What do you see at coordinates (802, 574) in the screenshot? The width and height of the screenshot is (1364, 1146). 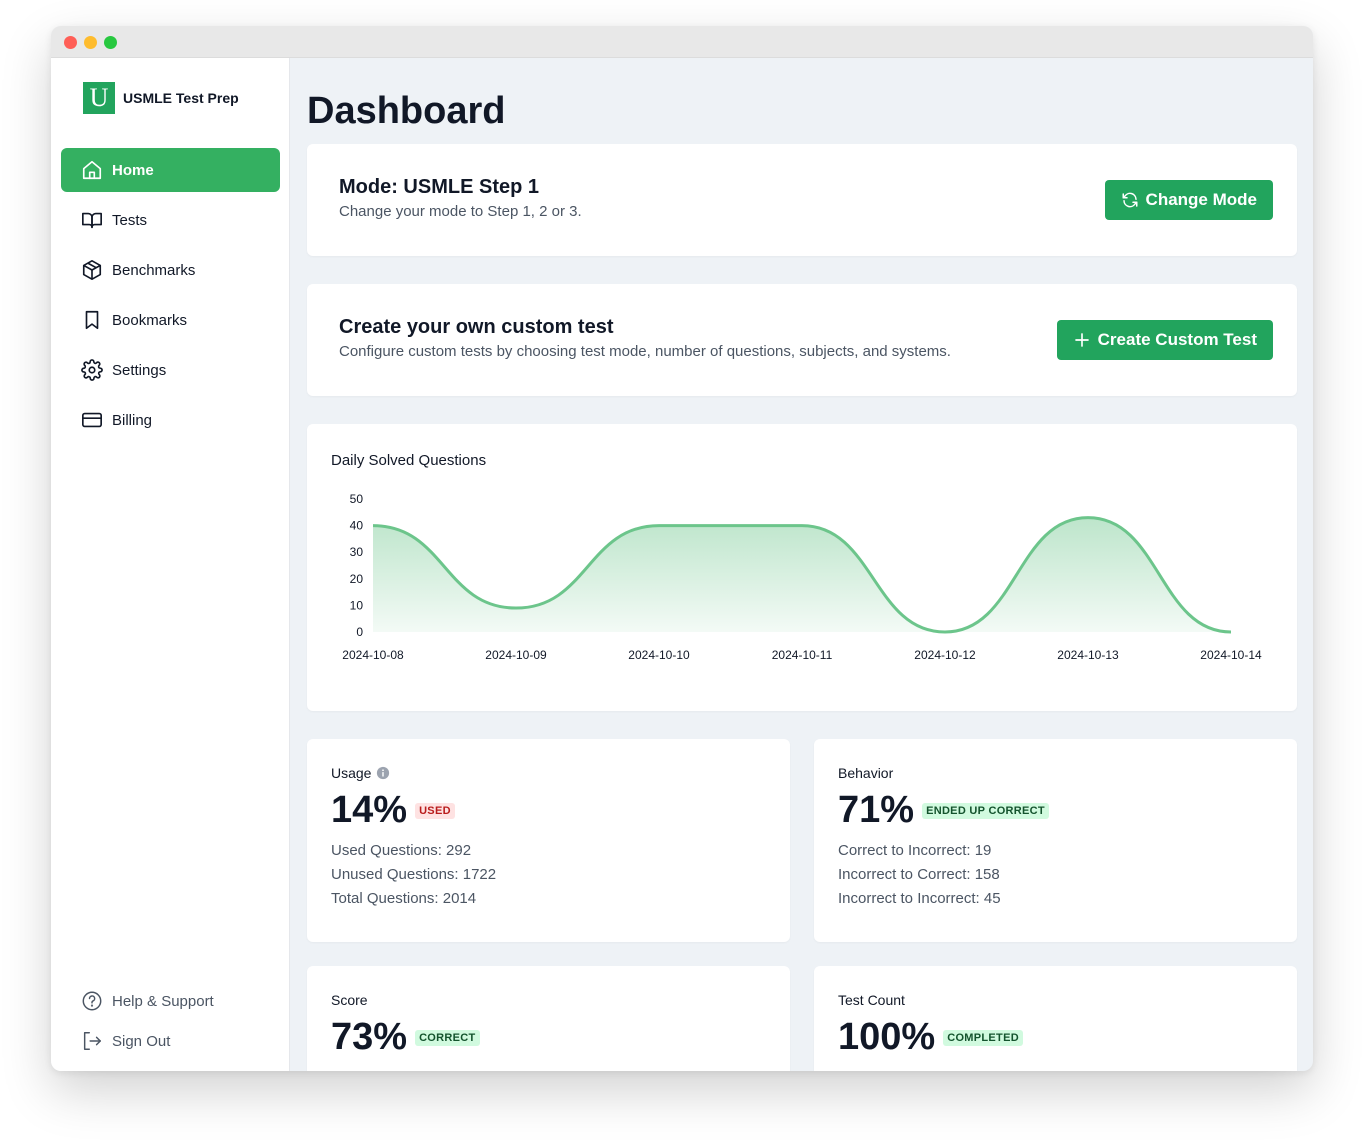 I see `series-area` at bounding box center [802, 574].